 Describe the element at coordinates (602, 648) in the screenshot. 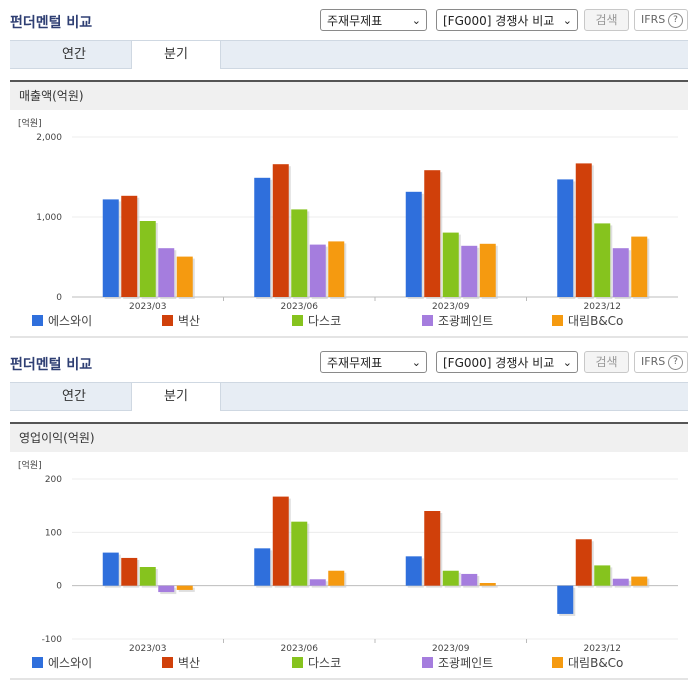

I see `x-tick-label: 2023/12` at that location.